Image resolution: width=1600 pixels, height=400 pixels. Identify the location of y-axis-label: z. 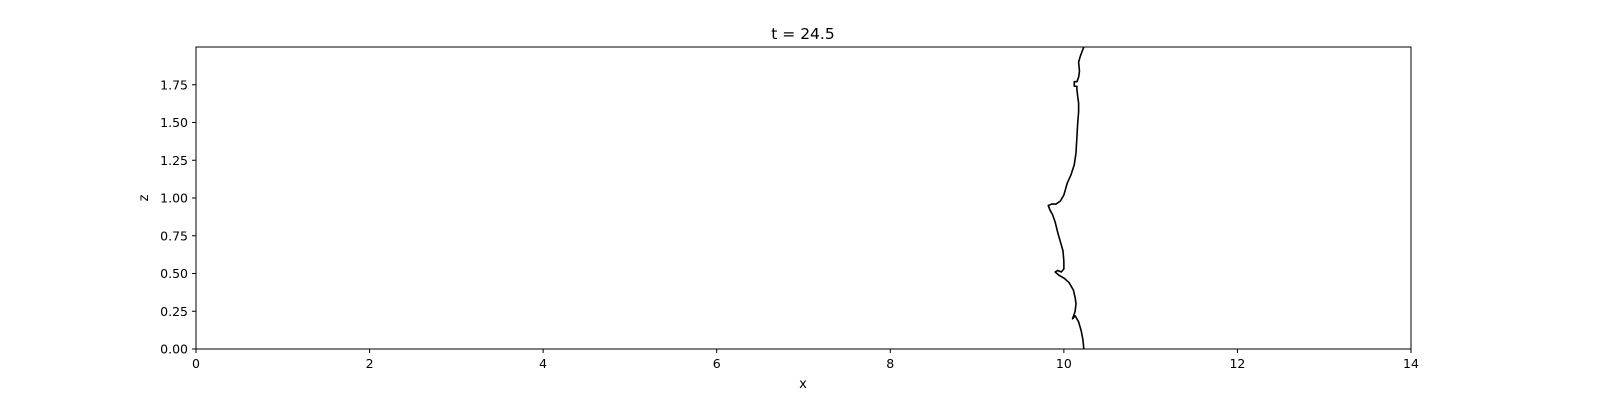
(144, 197).